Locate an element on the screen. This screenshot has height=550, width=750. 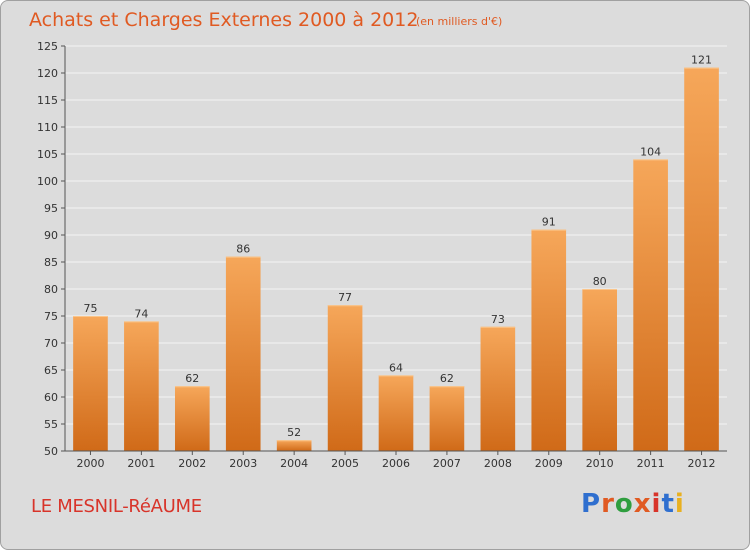
logo-letter: t is located at coordinates (668, 504).